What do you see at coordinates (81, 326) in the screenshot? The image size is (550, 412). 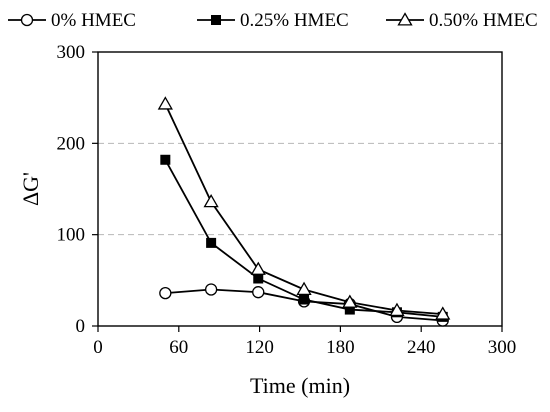 I see `y-tick-label: 0` at bounding box center [81, 326].